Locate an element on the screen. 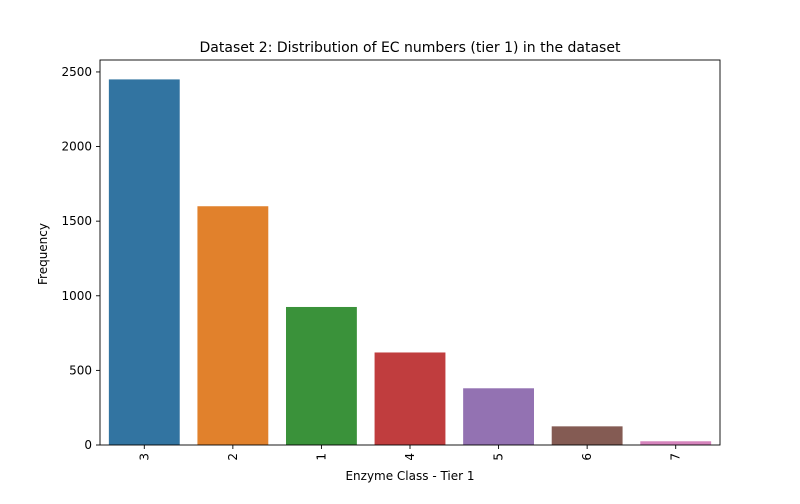 This screenshot has height=504, width=800. y-axis: 0 500 1000 1500 2000 2500 is located at coordinates (80, 258).